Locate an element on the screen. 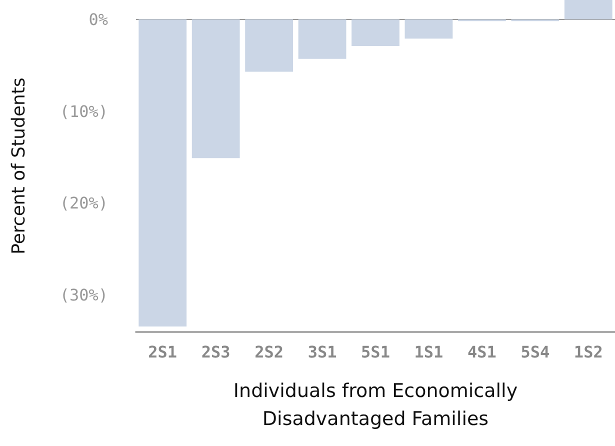 Image resolution: width=615 pixels, height=446 pixels. x-tick-label: 2S3 is located at coordinates (215, 352).